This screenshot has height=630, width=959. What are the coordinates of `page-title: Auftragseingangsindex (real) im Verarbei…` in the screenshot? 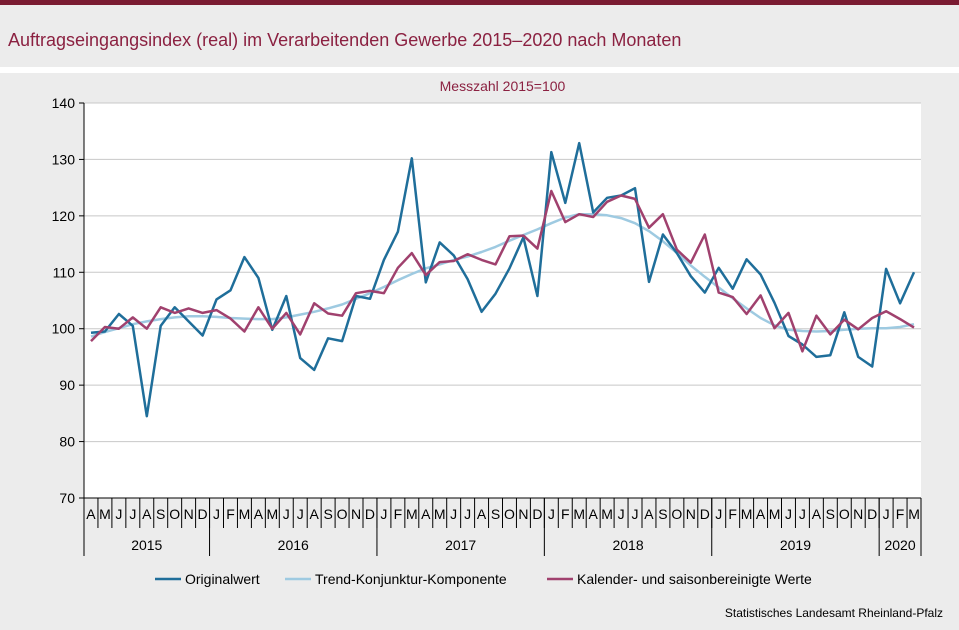 It's located at (345, 40).